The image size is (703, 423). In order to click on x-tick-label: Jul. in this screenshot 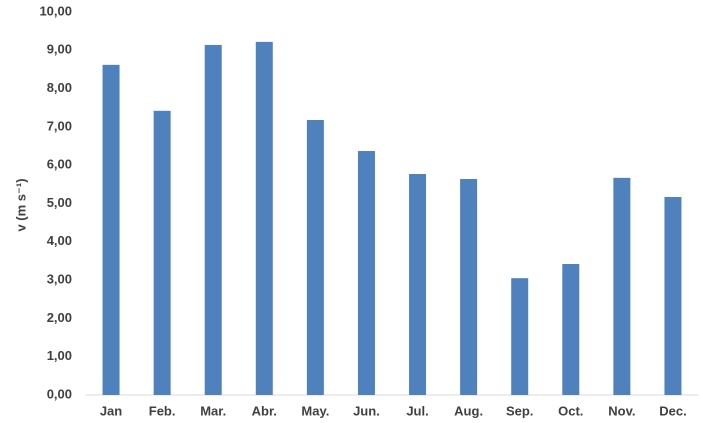, I will do `click(417, 410)`.